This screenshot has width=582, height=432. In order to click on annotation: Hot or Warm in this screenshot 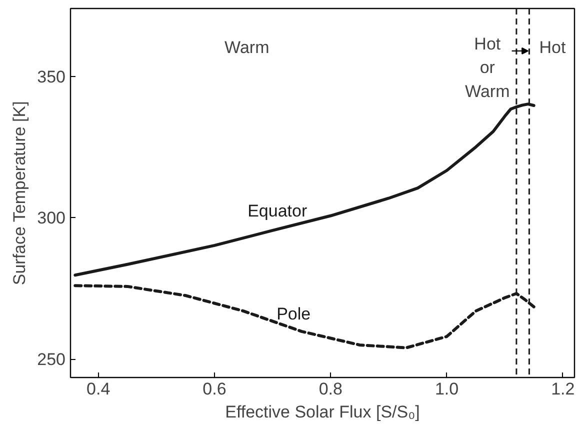, I will do `click(487, 67)`.